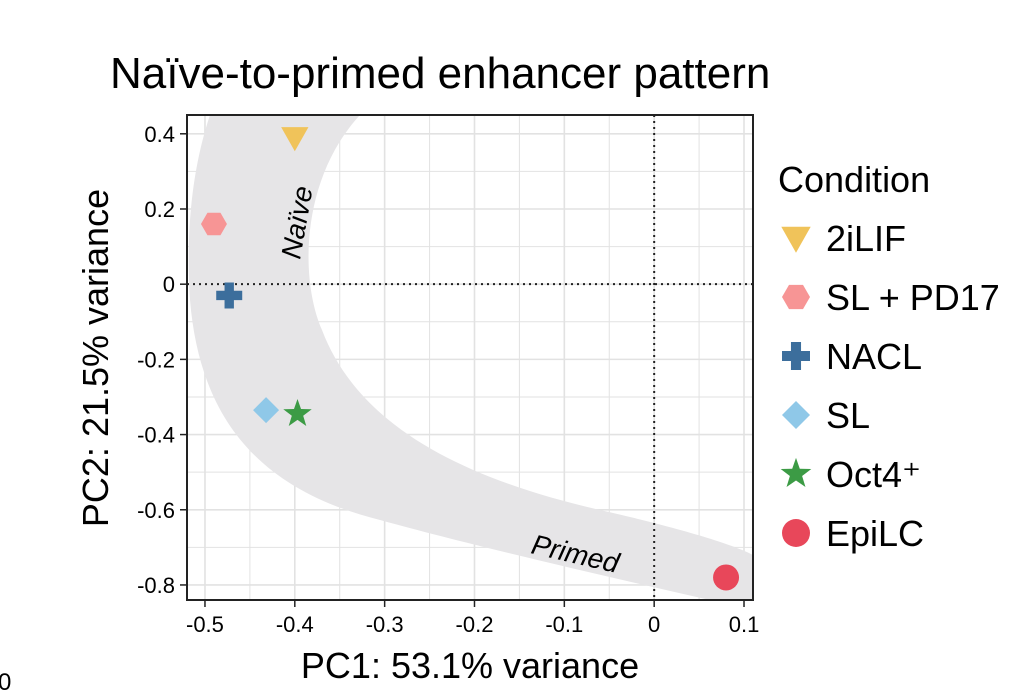 This screenshot has height=697, width=1023. I want to click on x-tick-label: -0.4, so click(295, 624).